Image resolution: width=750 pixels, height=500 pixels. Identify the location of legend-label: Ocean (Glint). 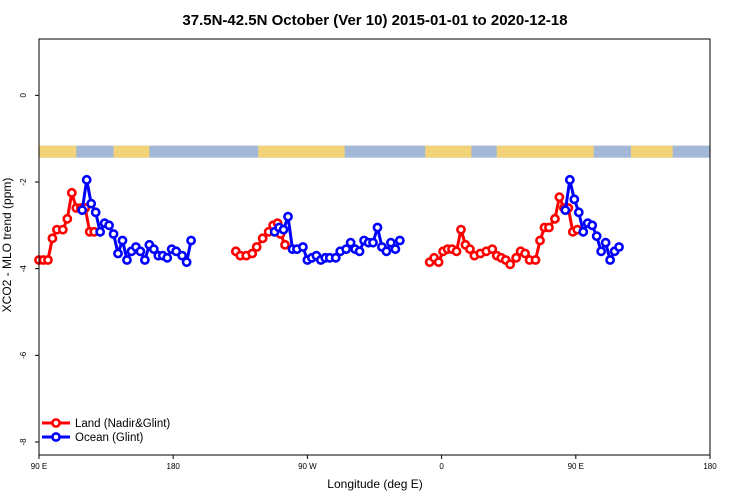
(109, 438).